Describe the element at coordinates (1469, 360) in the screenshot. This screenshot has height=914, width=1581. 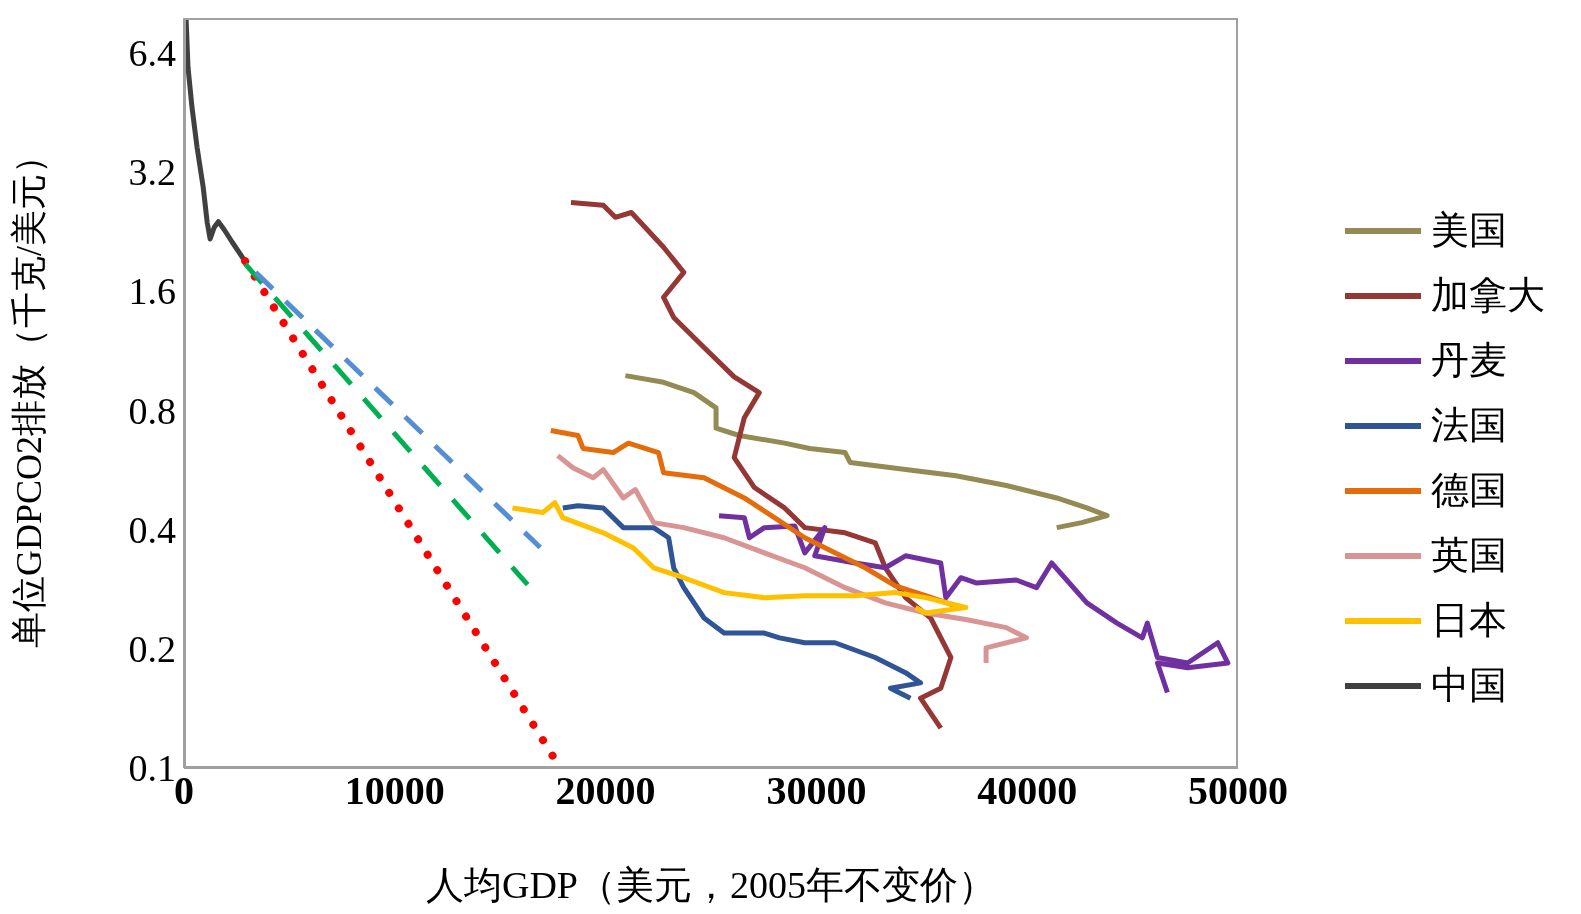
I see `legend-label: 丹麦` at that location.